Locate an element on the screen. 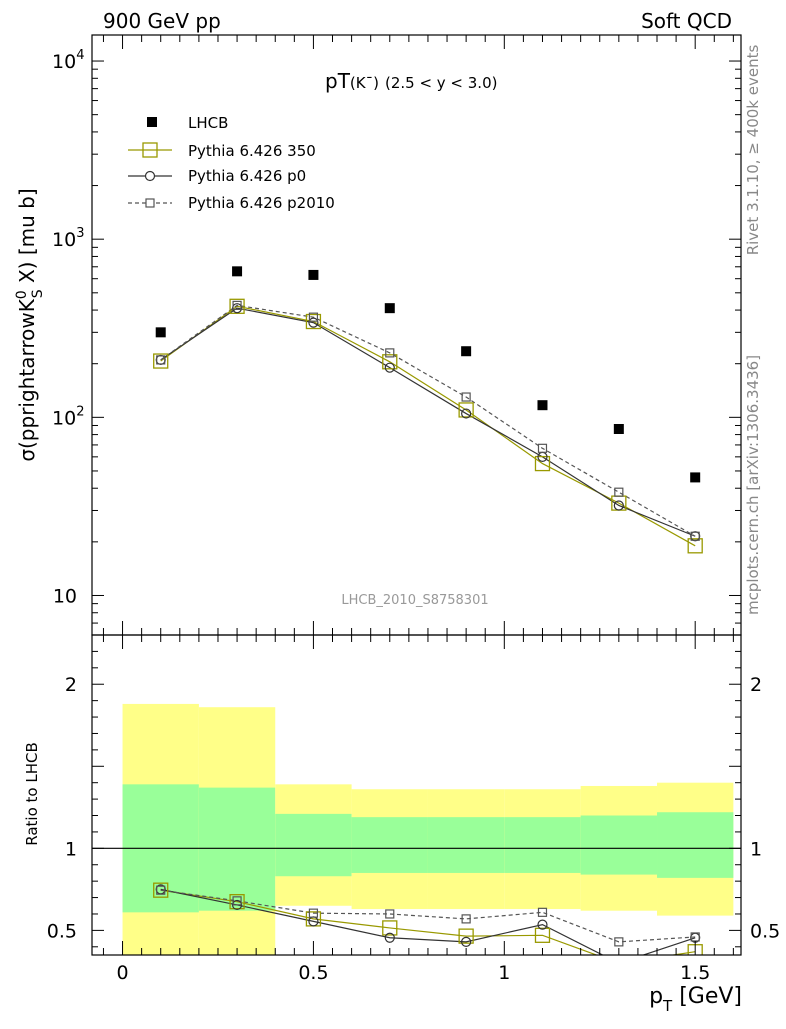 The image size is (786, 1029). legend-label-p0: Pythia 6.426 p0 is located at coordinates (247, 176).